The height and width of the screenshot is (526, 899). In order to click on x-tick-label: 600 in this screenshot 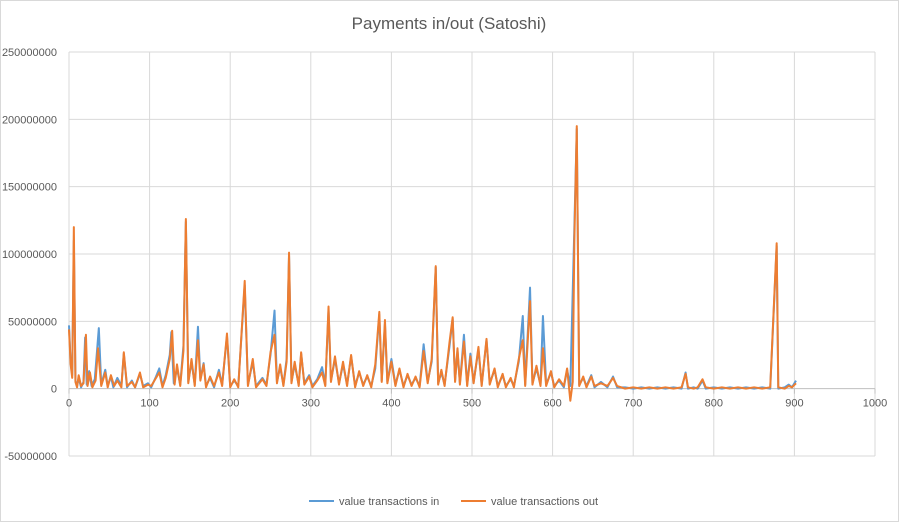, I will do `click(552, 404)`.